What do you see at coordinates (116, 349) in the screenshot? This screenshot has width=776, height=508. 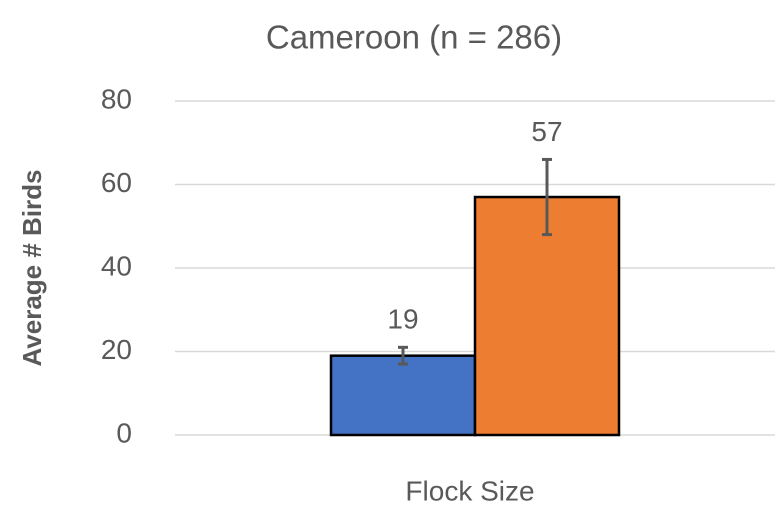 I see `y-tick-label: 20` at bounding box center [116, 349].